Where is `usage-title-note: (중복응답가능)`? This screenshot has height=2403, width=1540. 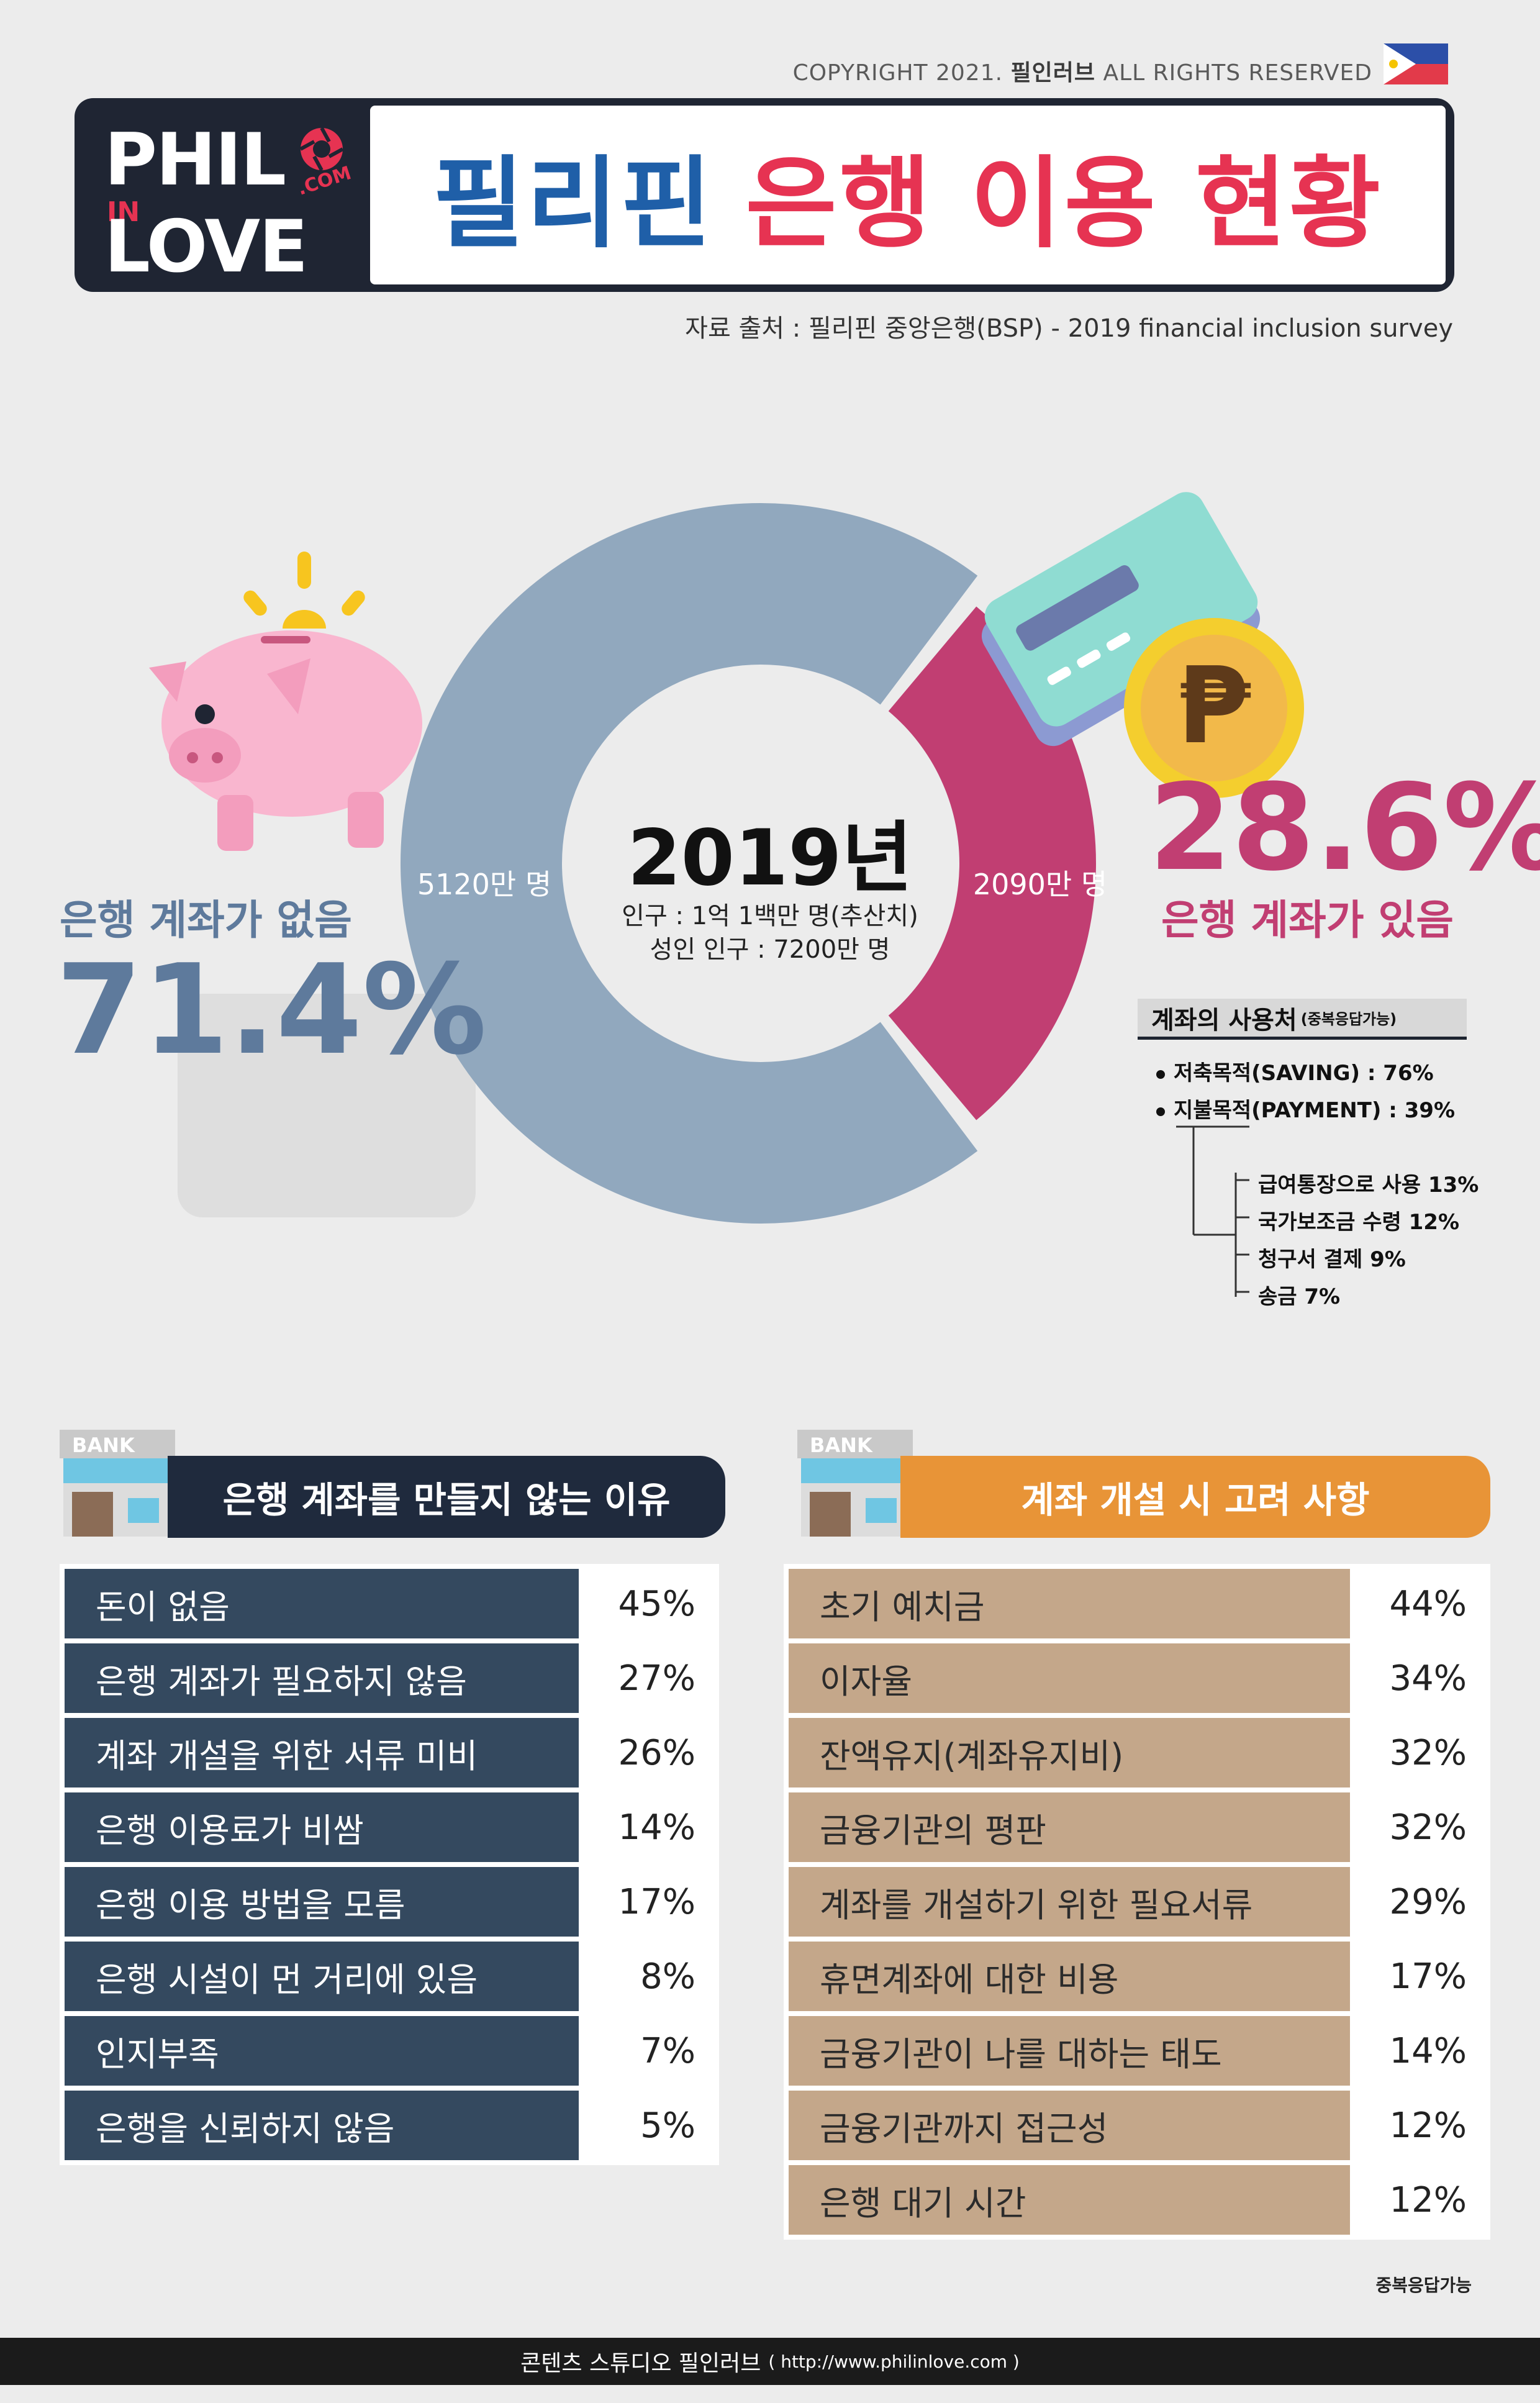 usage-title-note: (중복응답가능) is located at coordinates (1348, 1019).